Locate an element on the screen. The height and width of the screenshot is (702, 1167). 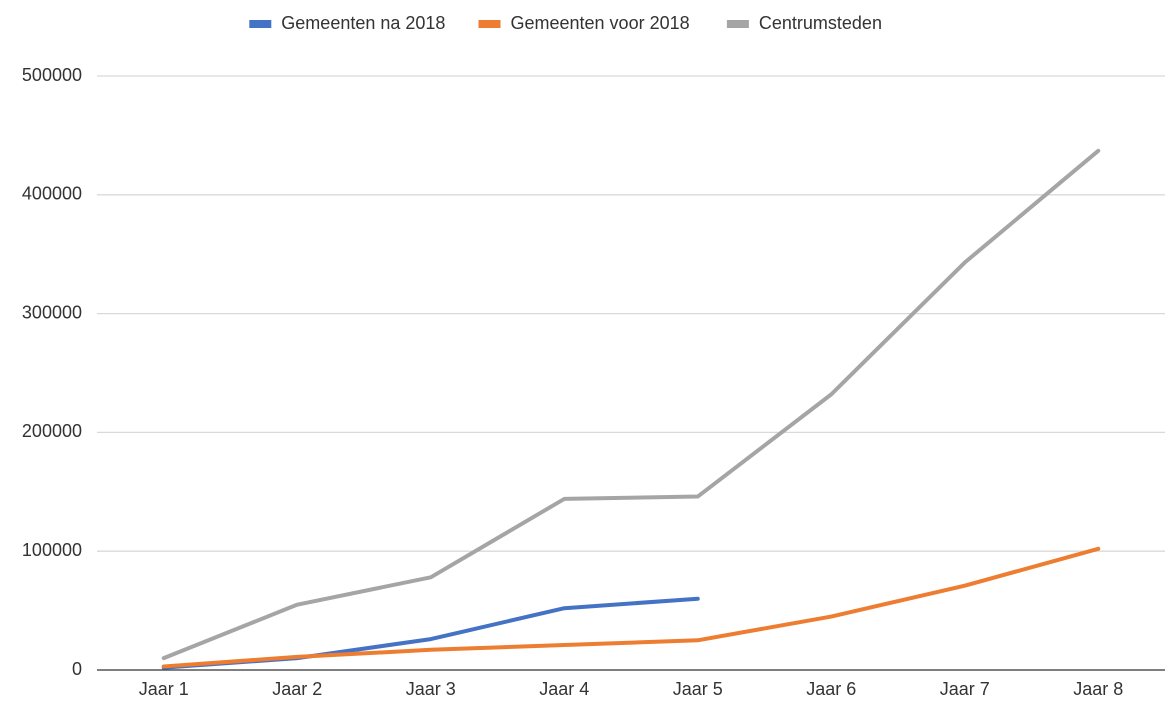
x-tick-label: Jaar 5 is located at coordinates (698, 689).